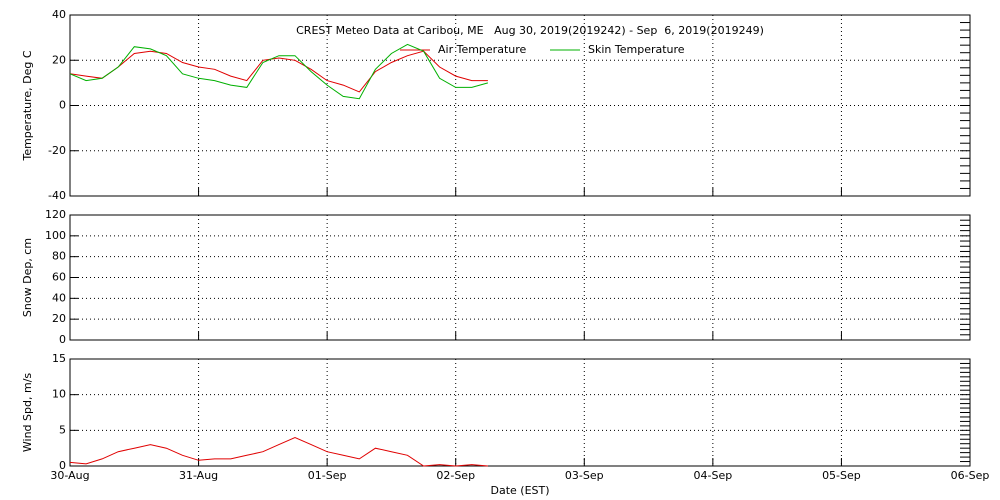 The height and width of the screenshot is (500, 1000). Describe the element at coordinates (970, 475) in the screenshot. I see `x-tick-label: 06-Sep` at that location.